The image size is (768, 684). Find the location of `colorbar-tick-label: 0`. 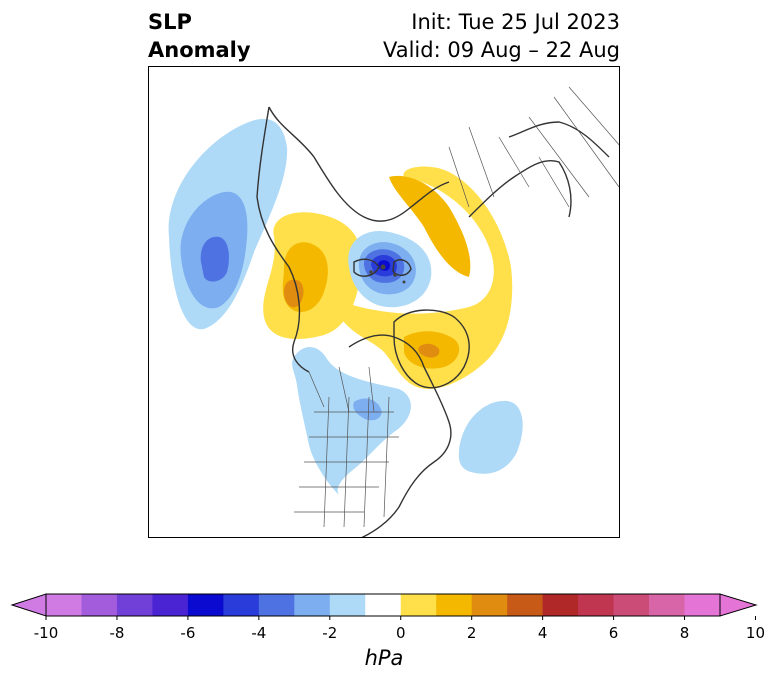

colorbar-tick-label: 0 is located at coordinates (400, 633).